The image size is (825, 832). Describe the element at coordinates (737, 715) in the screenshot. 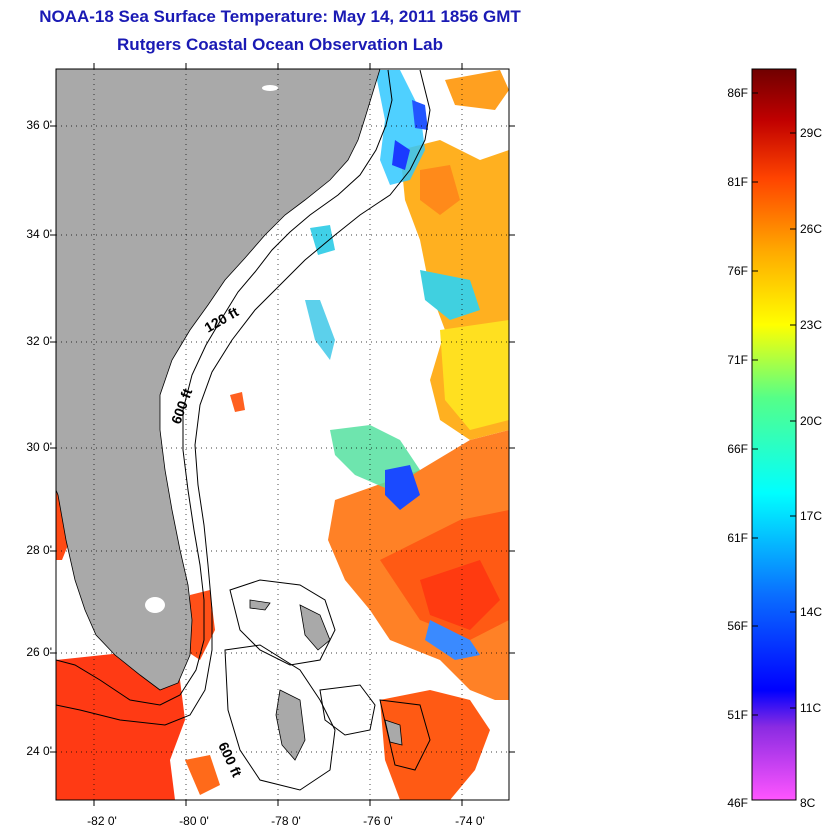

I see `colorbar-label-51f: 51F` at that location.